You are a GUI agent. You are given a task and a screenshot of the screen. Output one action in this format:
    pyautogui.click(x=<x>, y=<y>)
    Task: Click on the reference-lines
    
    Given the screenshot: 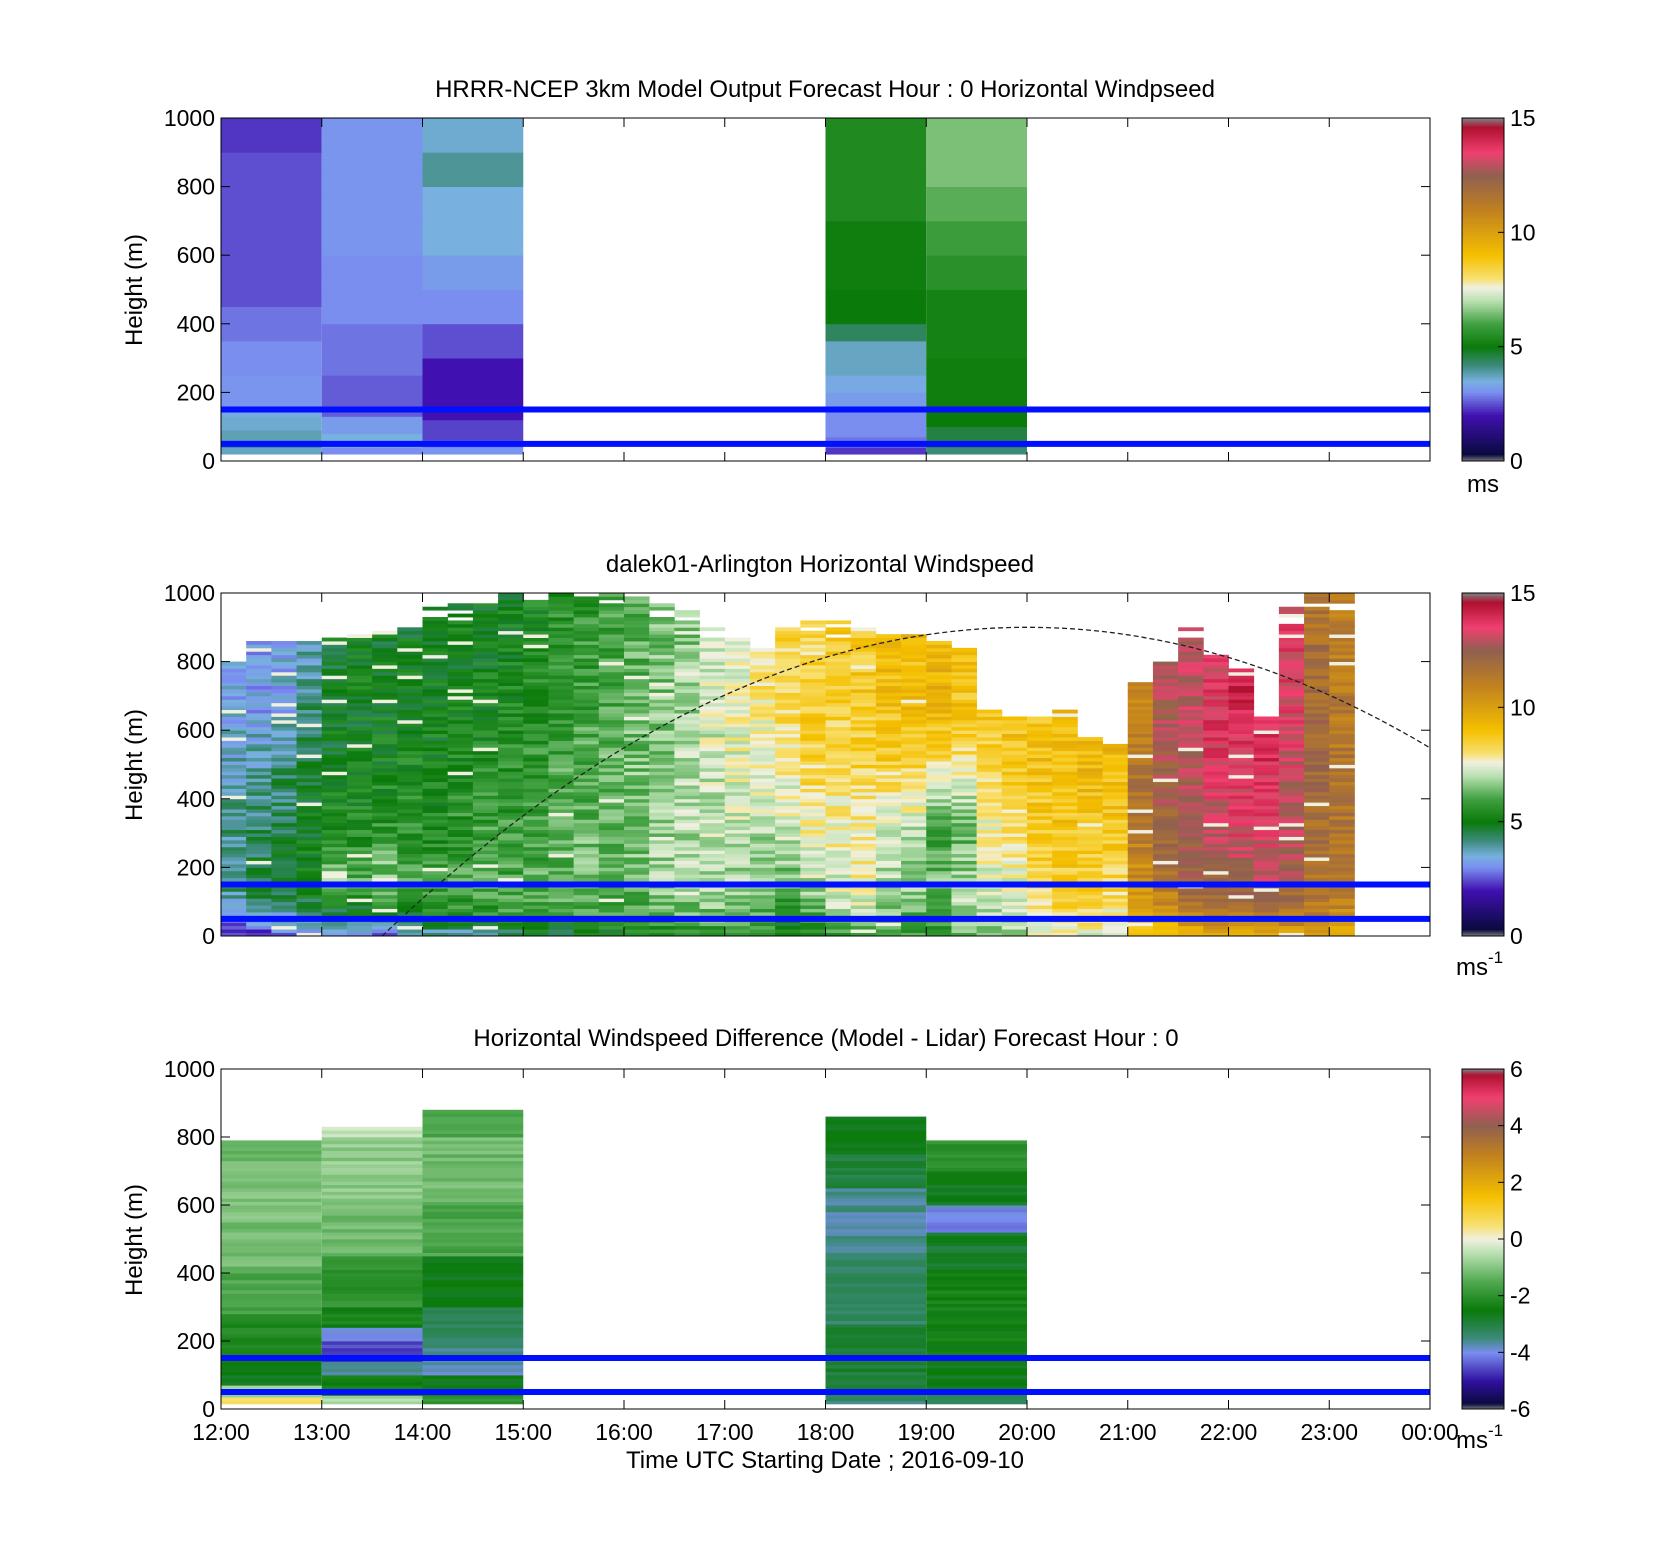 What is the action you would take?
    pyautogui.click(x=825, y=901)
    